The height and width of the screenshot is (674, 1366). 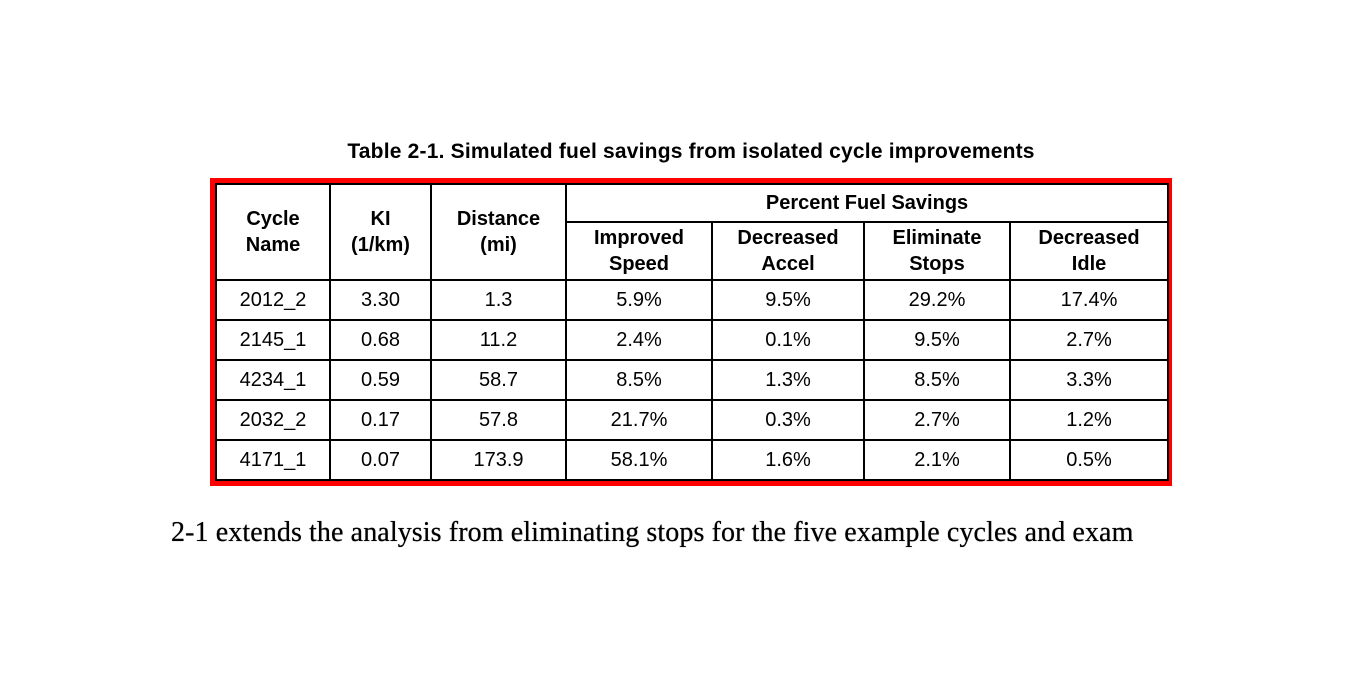 I want to click on cell-decreased-idle: 2.7%, so click(x=1089, y=340).